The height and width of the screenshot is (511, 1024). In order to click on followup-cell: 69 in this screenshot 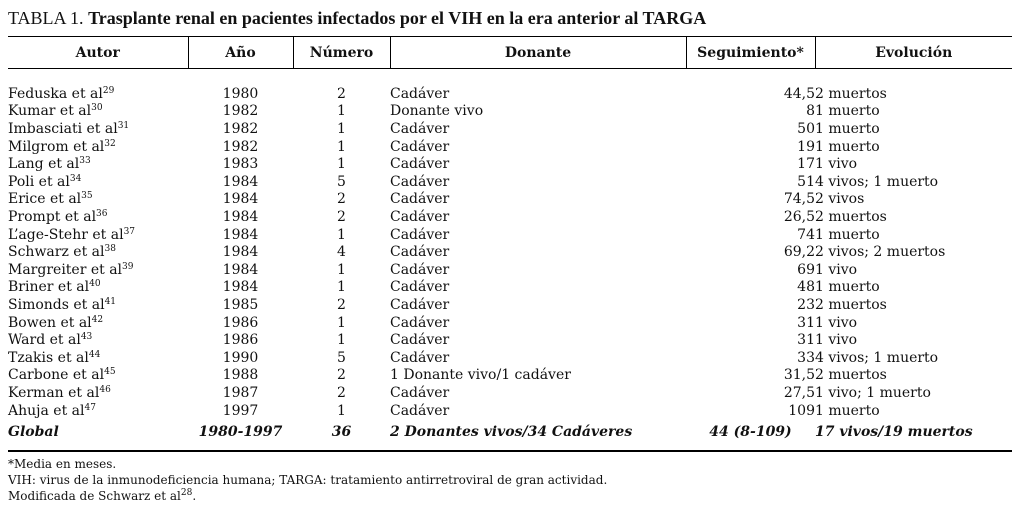, I will do `click(806, 269)`.